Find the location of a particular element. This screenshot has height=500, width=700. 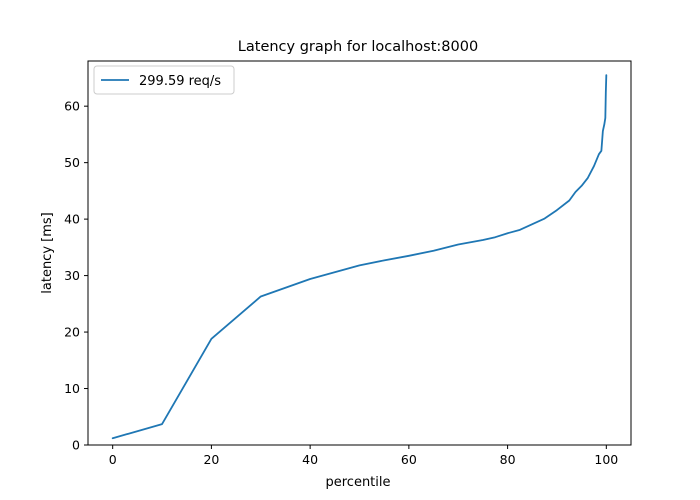

y-axis-label: latency [ms] is located at coordinates (47, 252).